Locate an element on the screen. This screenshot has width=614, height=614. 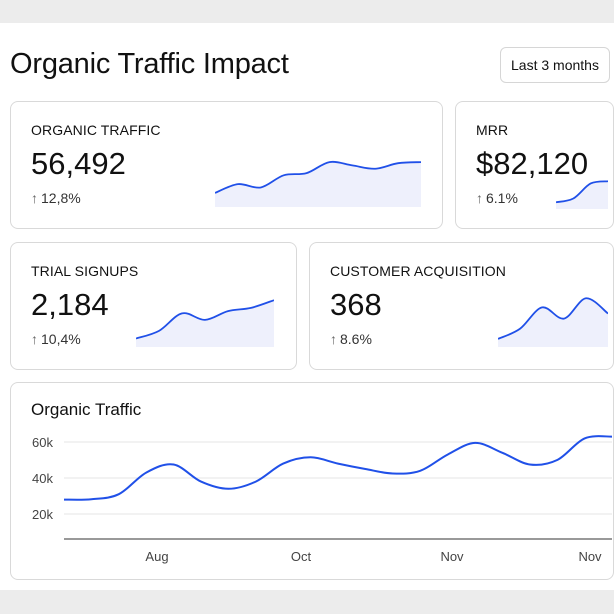
kpi-value: 368 is located at coordinates (356, 304).